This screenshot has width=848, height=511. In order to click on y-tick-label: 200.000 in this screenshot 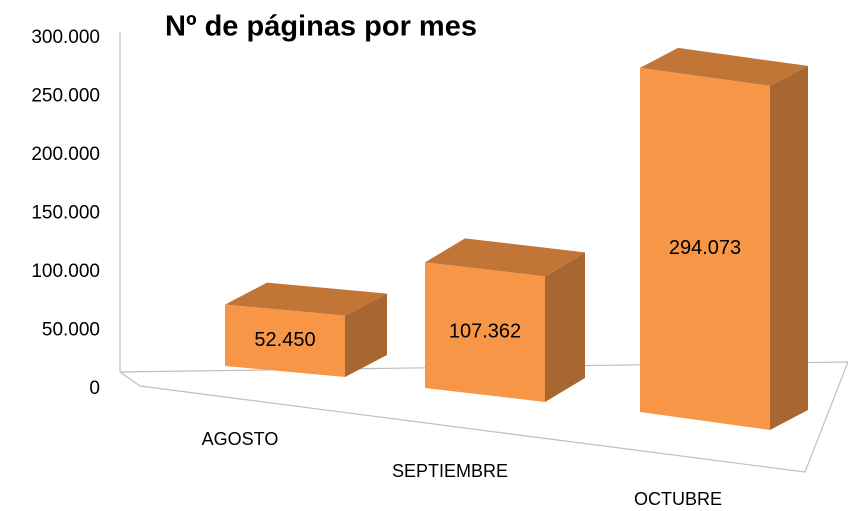, I will do `click(65, 154)`.